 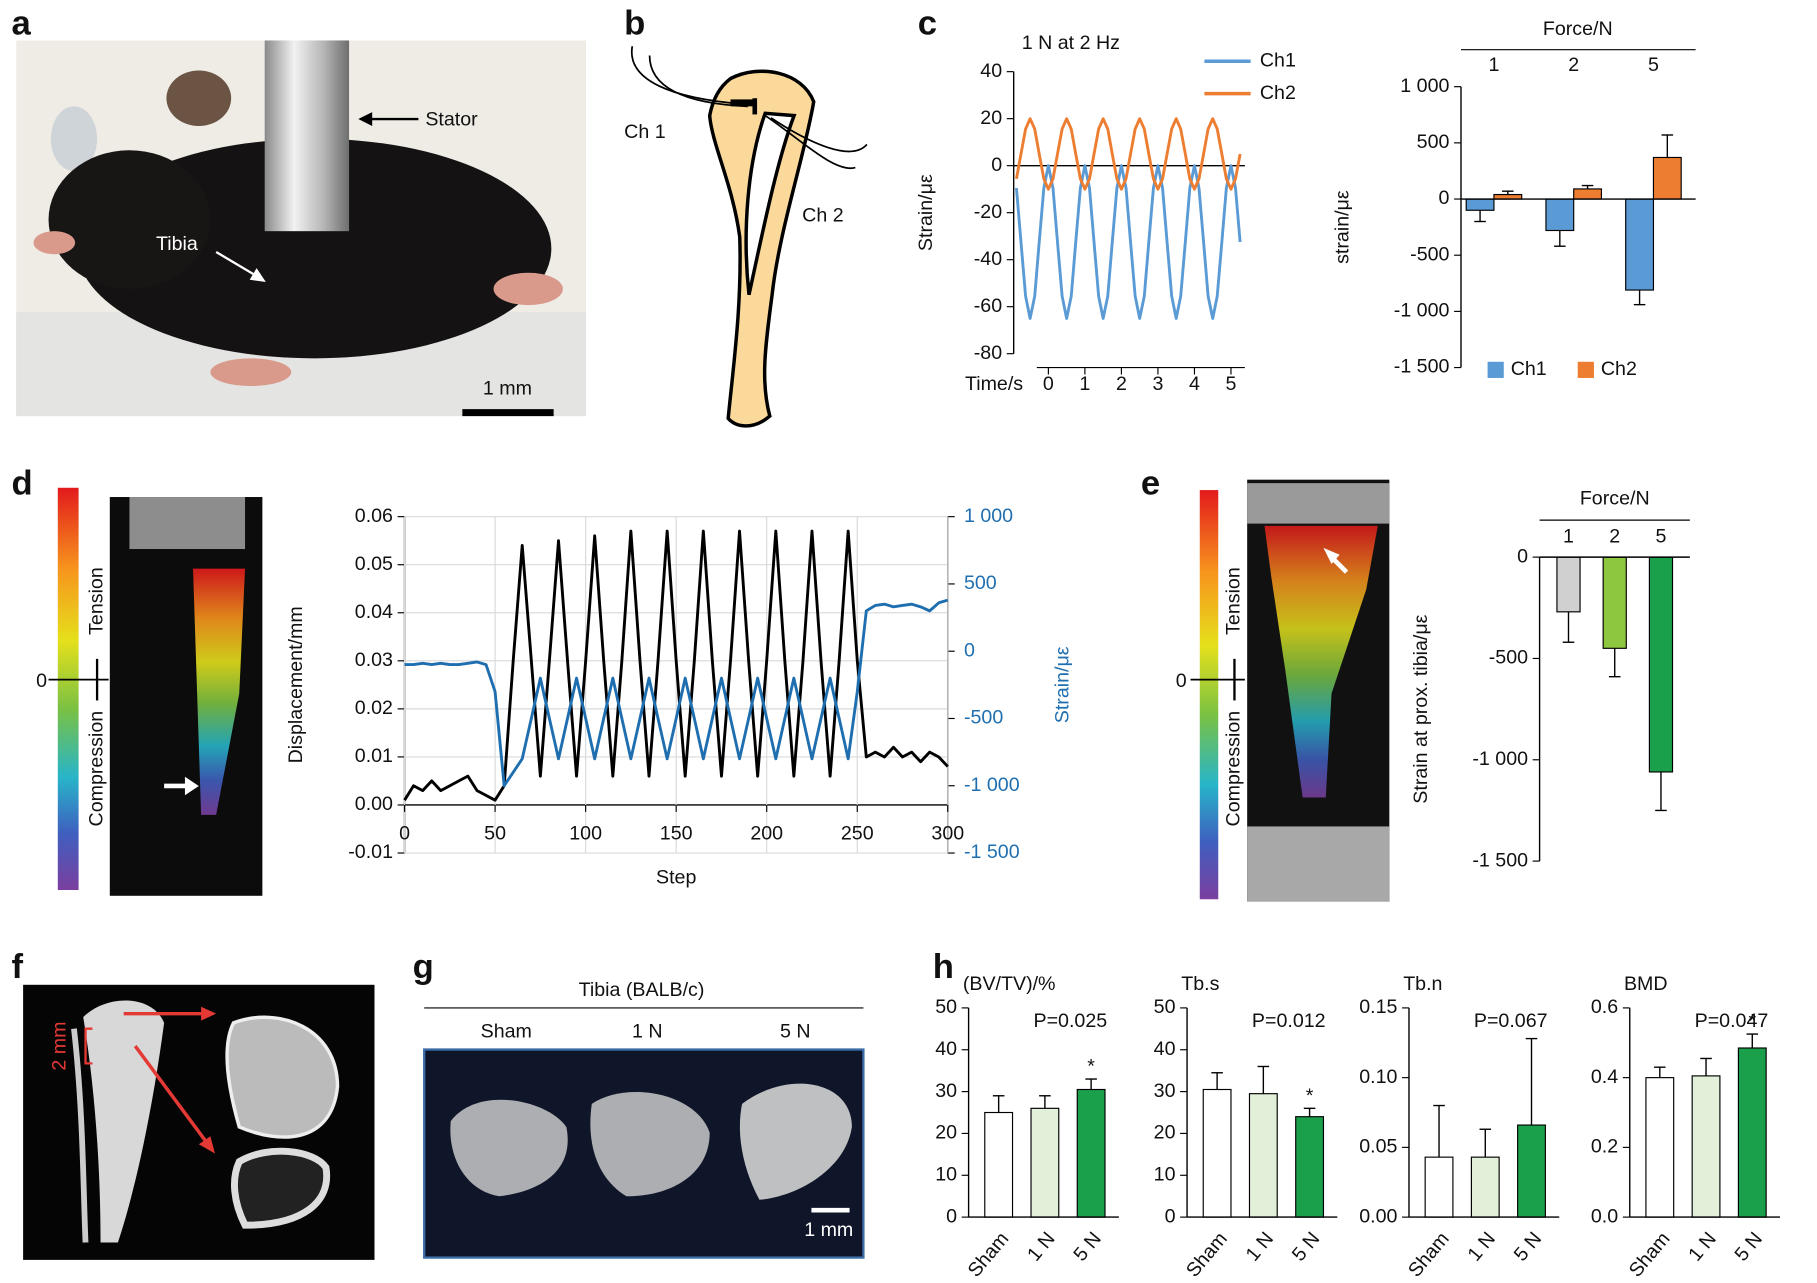 What do you see at coordinates (992, 852) in the screenshot?
I see `y2-tick-label: -1 500` at bounding box center [992, 852].